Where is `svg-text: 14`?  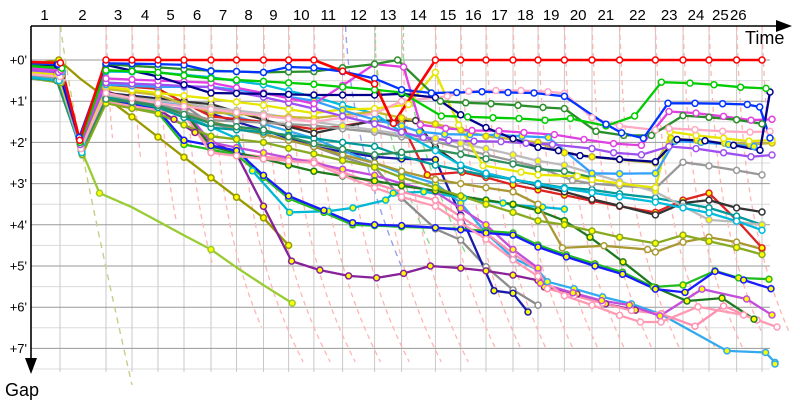
svg-text: 14 is located at coordinates (418, 15).